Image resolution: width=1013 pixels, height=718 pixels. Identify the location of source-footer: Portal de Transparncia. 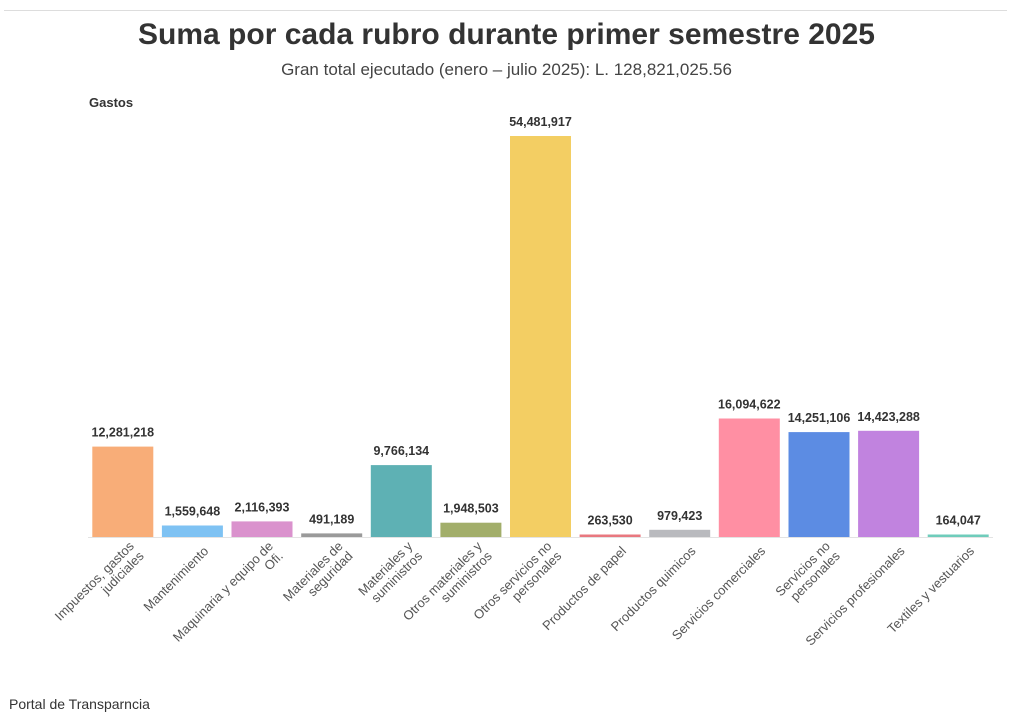
(79, 704).